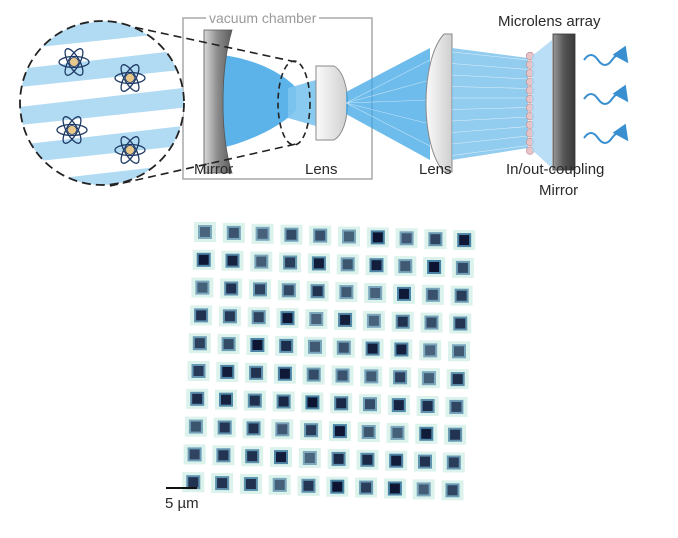 The height and width of the screenshot is (538, 678). What do you see at coordinates (263, 18) in the screenshot?
I see `vacuum-chamber-label: vacuum chamber` at bounding box center [263, 18].